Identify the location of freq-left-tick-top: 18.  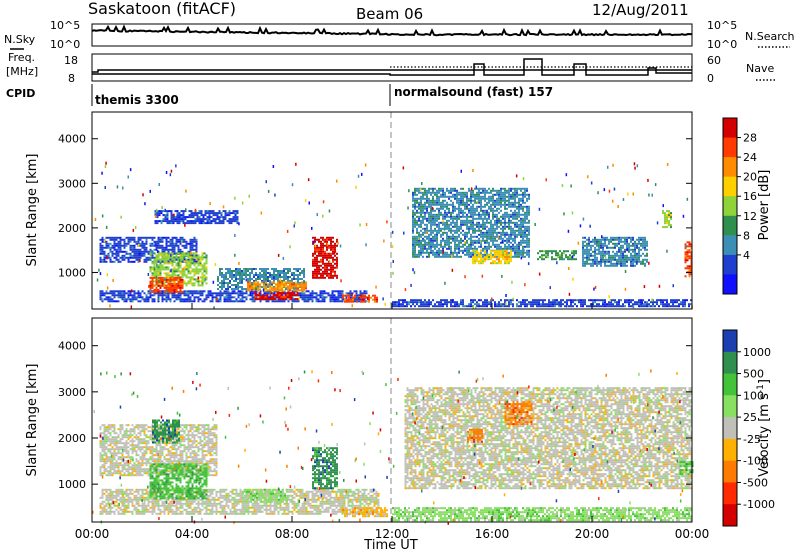
(71, 60).